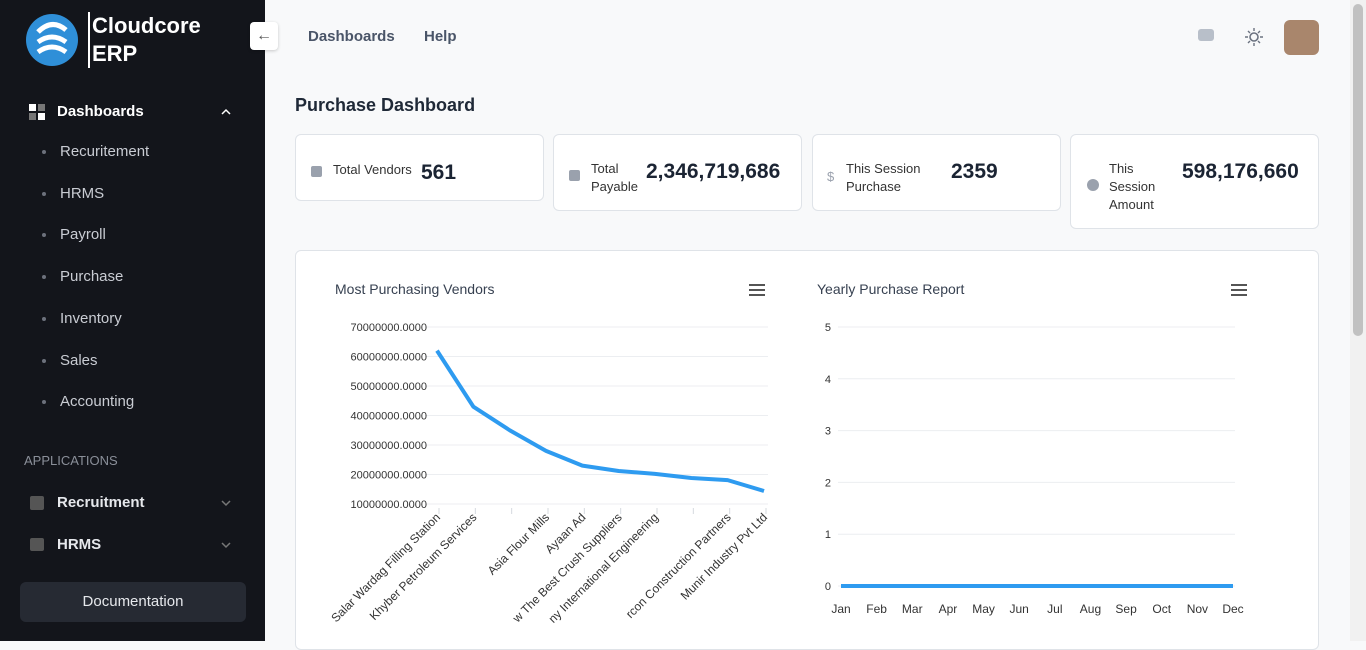  What do you see at coordinates (351, 36) in the screenshot?
I see `nav-link: Dashboards` at bounding box center [351, 36].